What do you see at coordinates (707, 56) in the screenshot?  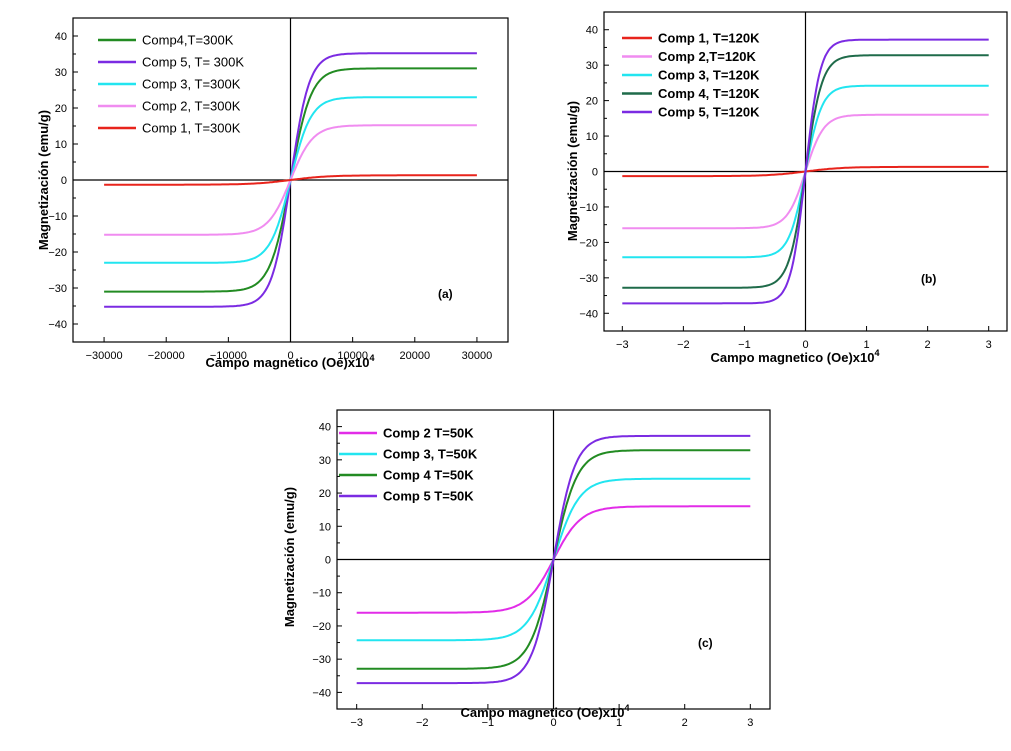 I see `legend-label: Comp 2,T=120K` at bounding box center [707, 56].